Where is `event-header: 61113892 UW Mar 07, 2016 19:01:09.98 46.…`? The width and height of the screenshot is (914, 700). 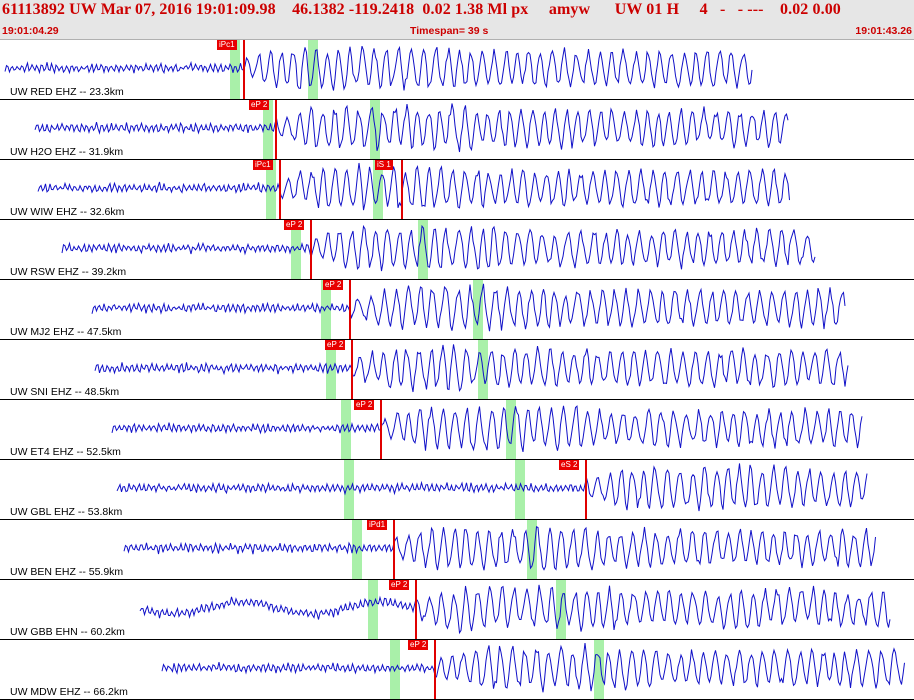 event-header: 61113892 UW Mar 07, 2016 19:01:09.98 46.… is located at coordinates (457, 20).